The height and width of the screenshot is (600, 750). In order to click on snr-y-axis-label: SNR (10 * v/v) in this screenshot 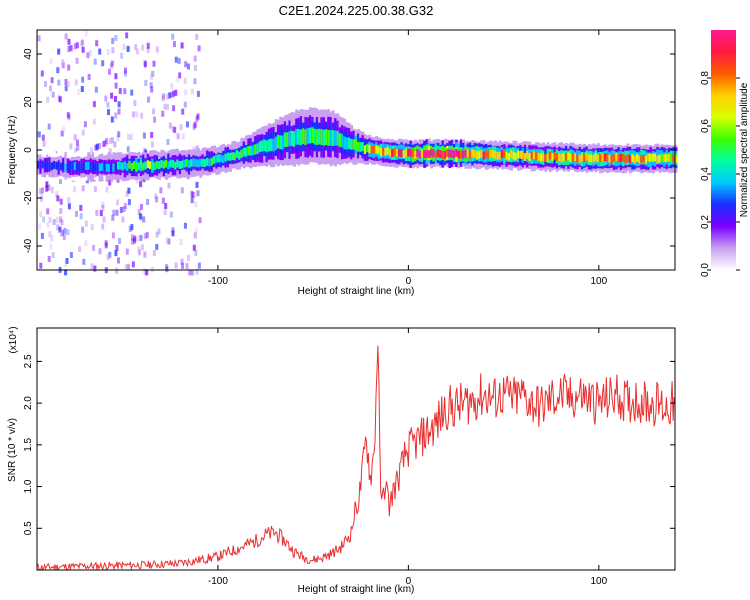, I will do `click(12, 450)`.